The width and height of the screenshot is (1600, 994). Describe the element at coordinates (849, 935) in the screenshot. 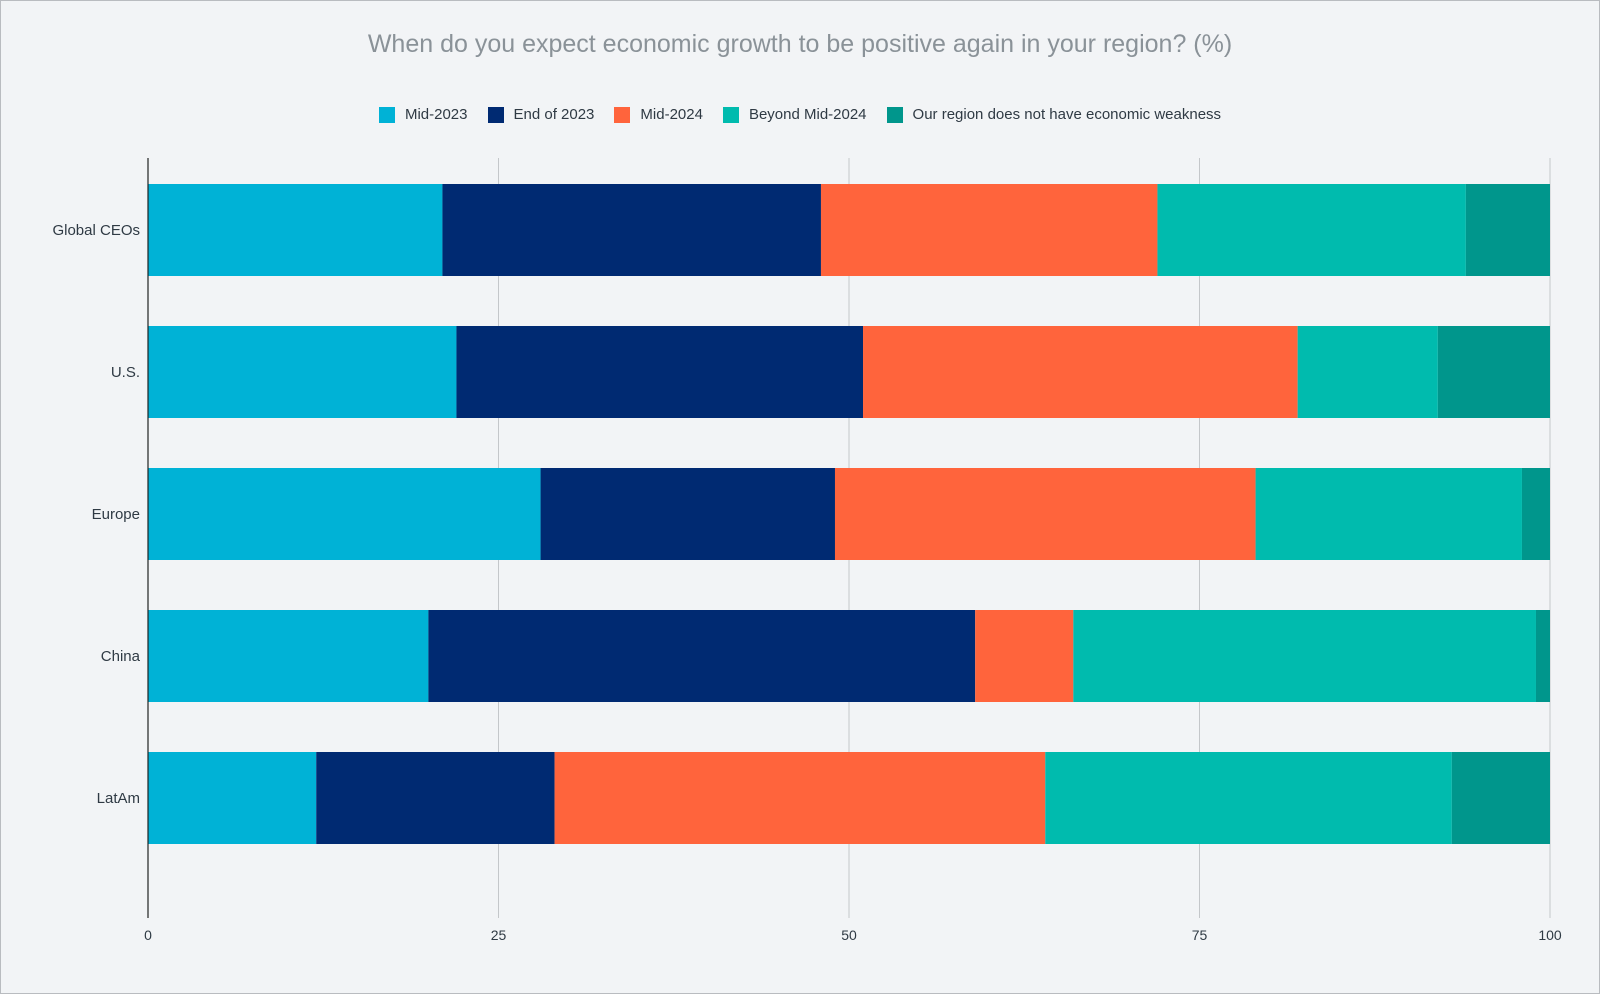

I see `x-tick-label: 50` at that location.